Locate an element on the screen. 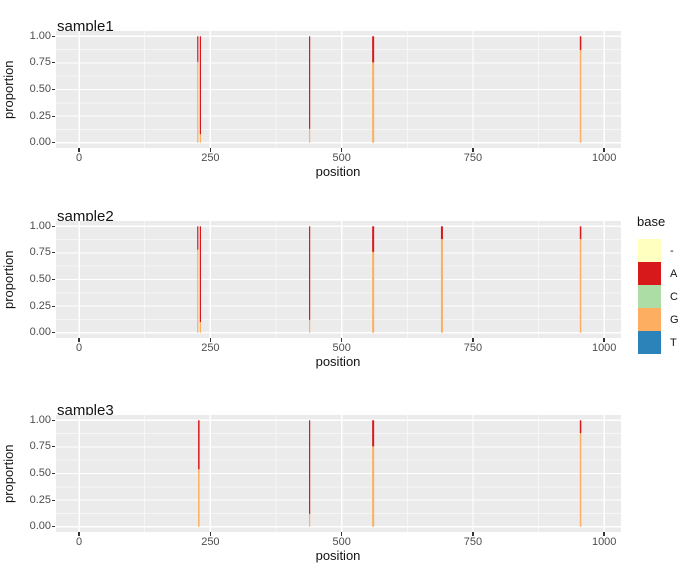 Image resolution: width=691 pixels, height=576 pixels. legend-key-C: C is located at coordinates (661, 296).